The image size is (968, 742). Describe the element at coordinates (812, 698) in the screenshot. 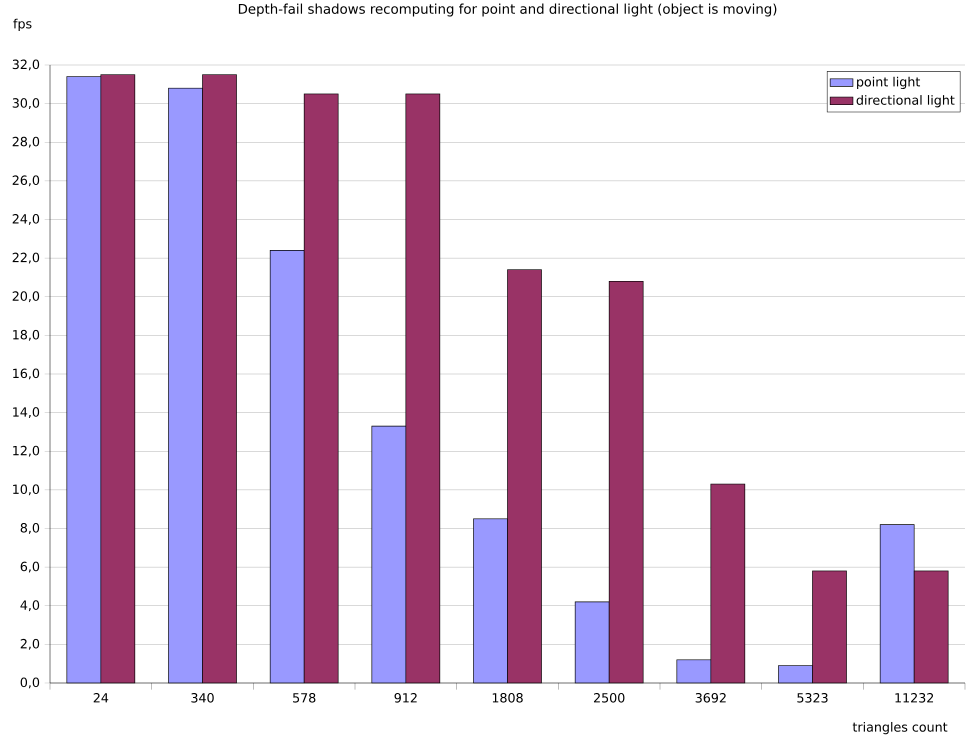

I see `x-tick-label: 5323` at that location.